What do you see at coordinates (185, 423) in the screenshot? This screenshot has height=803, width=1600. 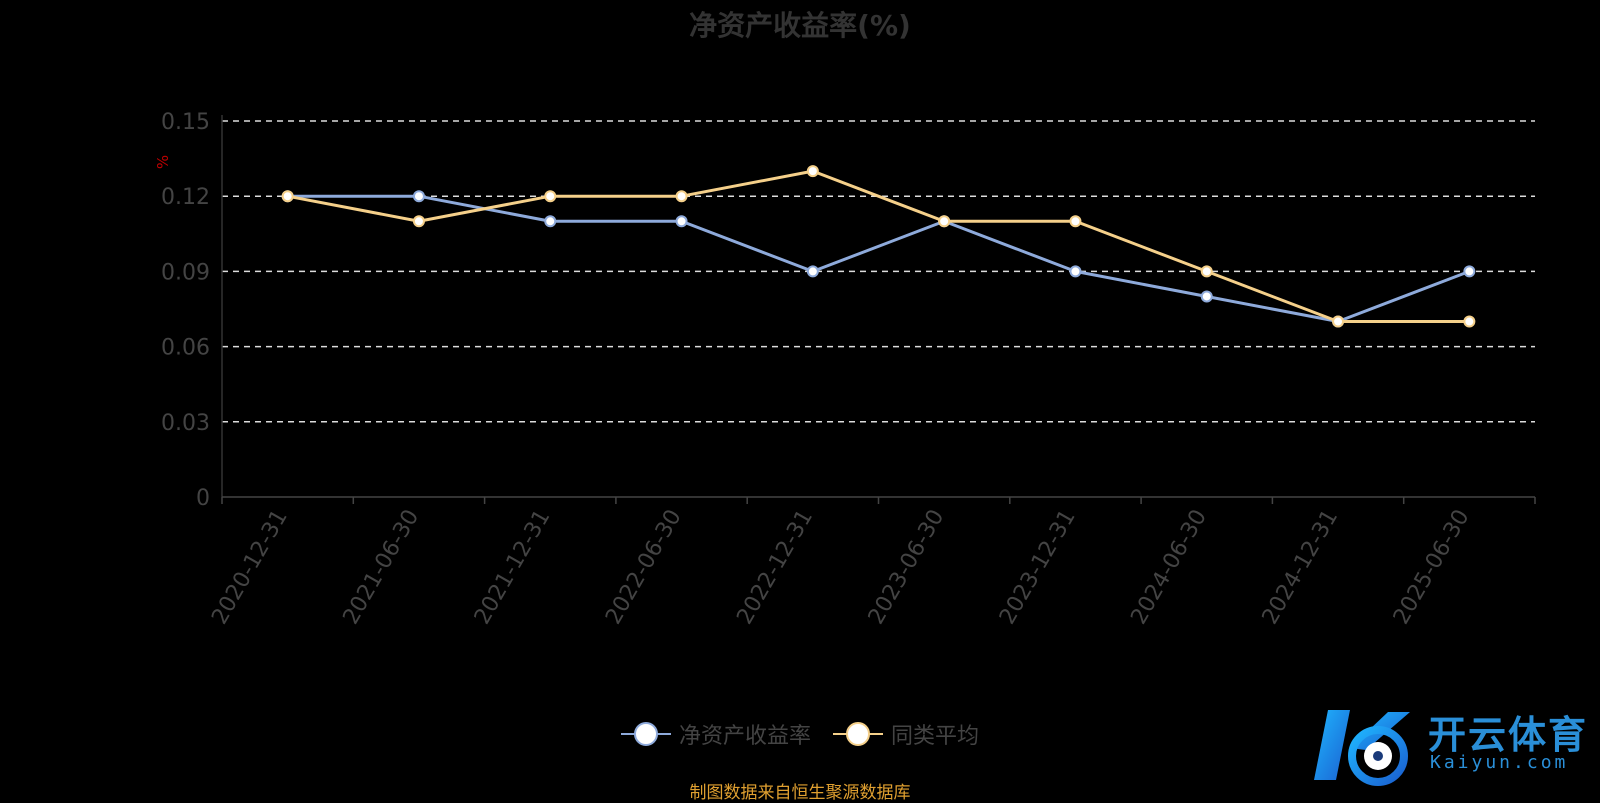 I see `y-tick-label: 0.03` at bounding box center [185, 423].